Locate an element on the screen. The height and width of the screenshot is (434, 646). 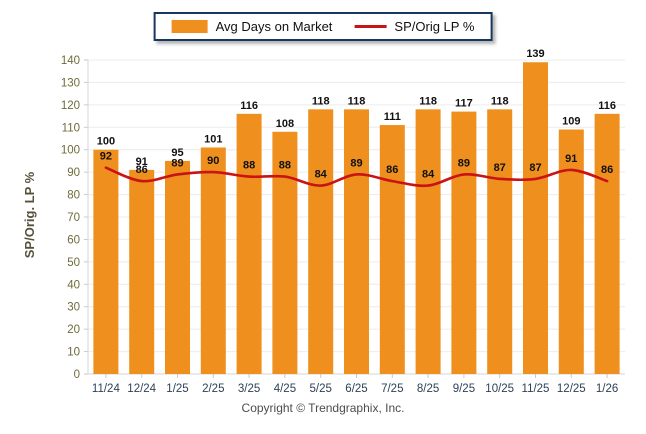
line-value-label: 92 is located at coordinates (106, 157).